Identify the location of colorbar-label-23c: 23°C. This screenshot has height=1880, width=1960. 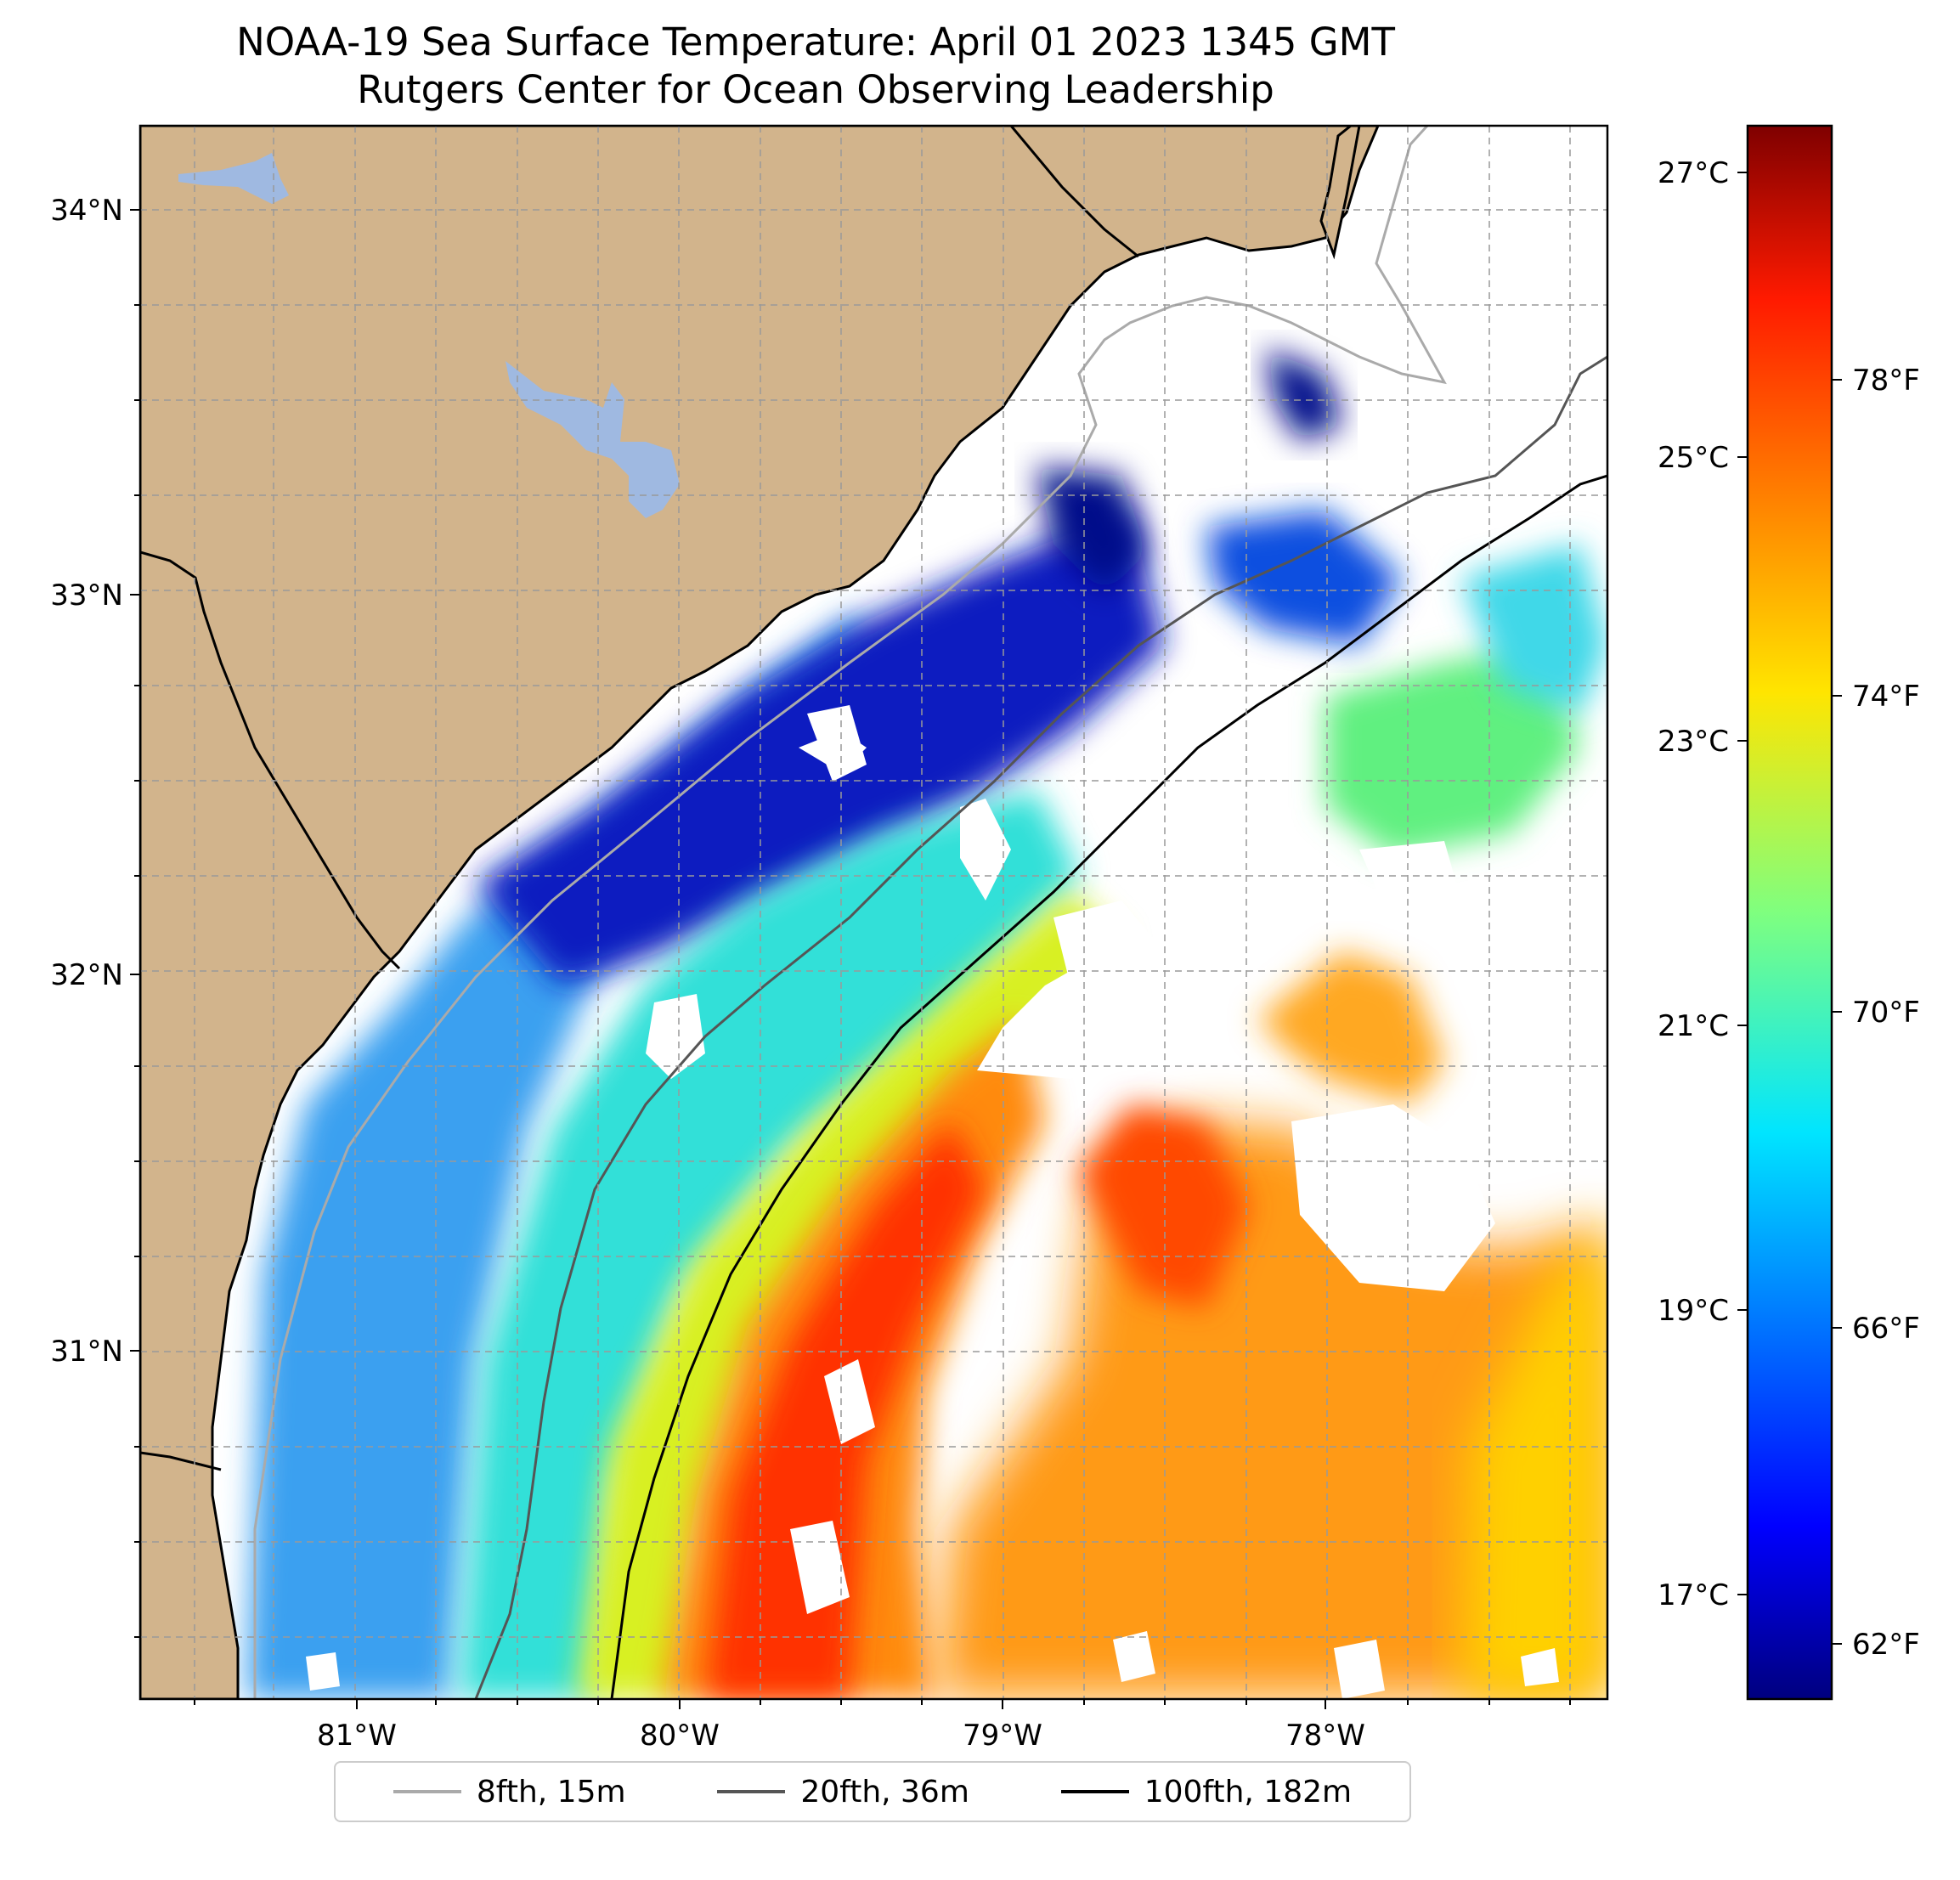
(1694, 742).